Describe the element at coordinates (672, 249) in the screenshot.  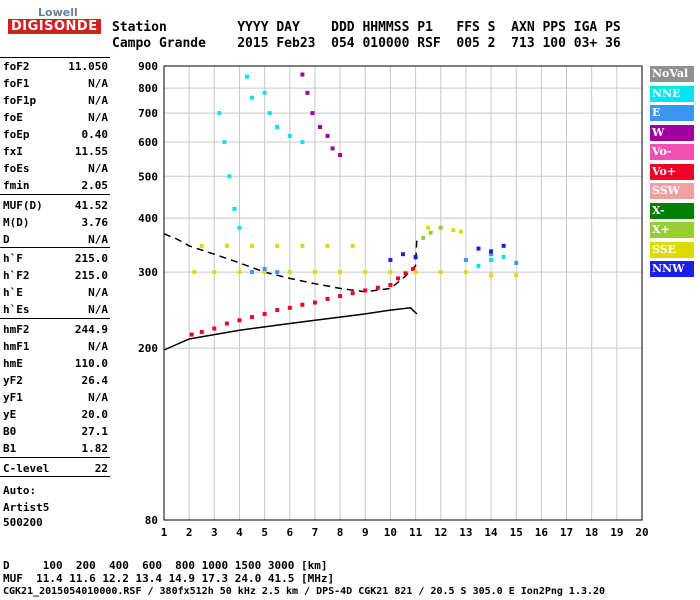
I see `legend-item-sse: SSE` at that location.